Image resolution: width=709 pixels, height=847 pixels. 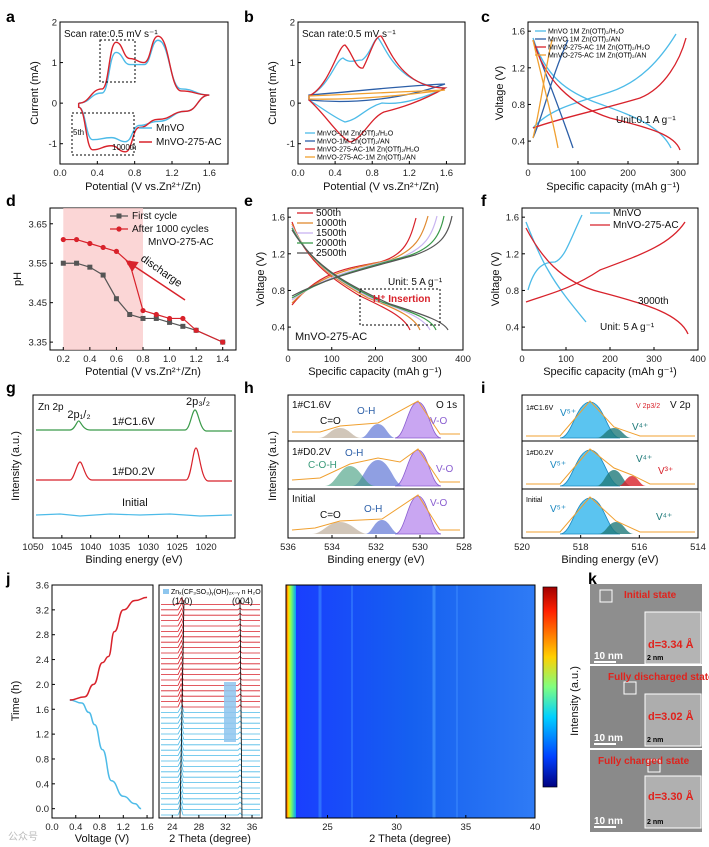 What do you see at coordinates (252, 827) in the screenshot?
I see `panel-j-xrd-xtick-label: 36` at bounding box center [252, 827].